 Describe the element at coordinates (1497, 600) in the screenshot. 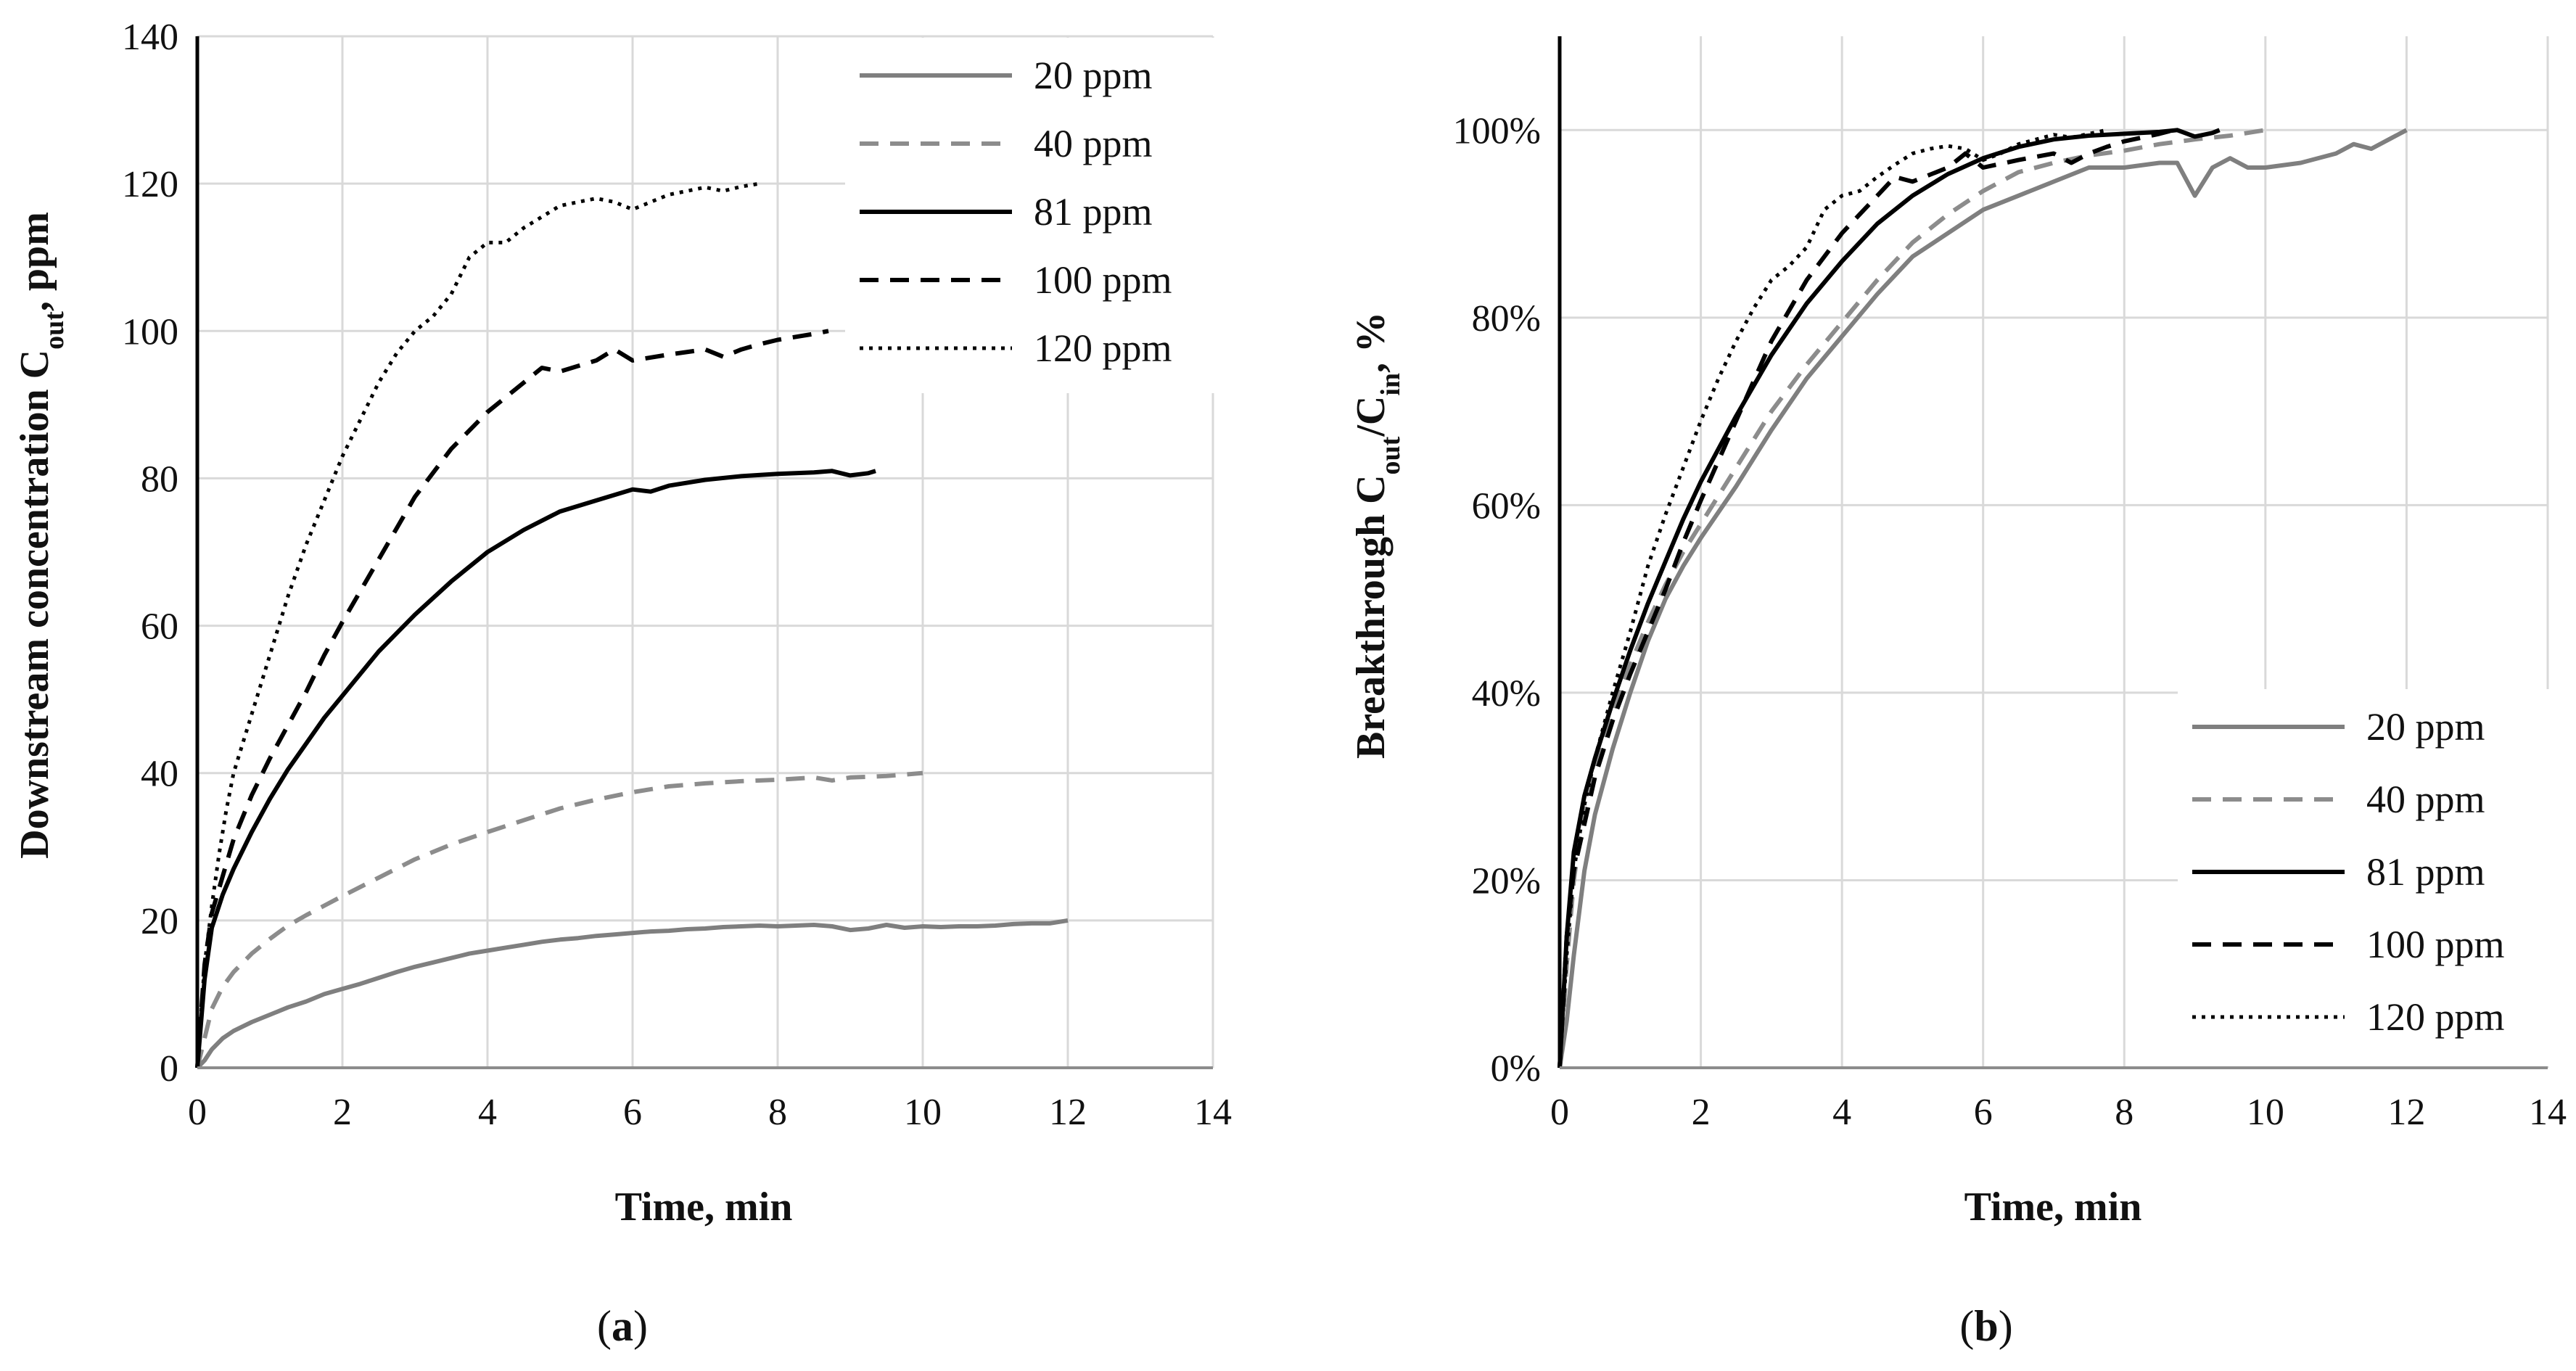

I see `panel-b-y-tick-labels: 0% 20% 40% 60% 80% 100%` at that location.